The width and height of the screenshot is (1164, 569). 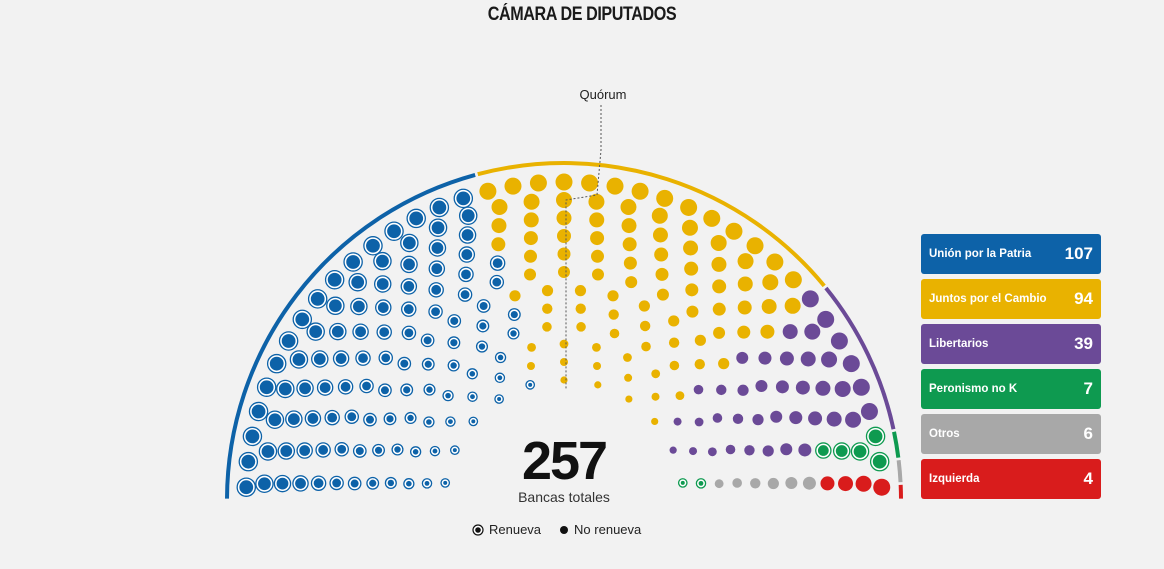 I want to click on key-no-renueva-label: No renueva, so click(x=608, y=529).